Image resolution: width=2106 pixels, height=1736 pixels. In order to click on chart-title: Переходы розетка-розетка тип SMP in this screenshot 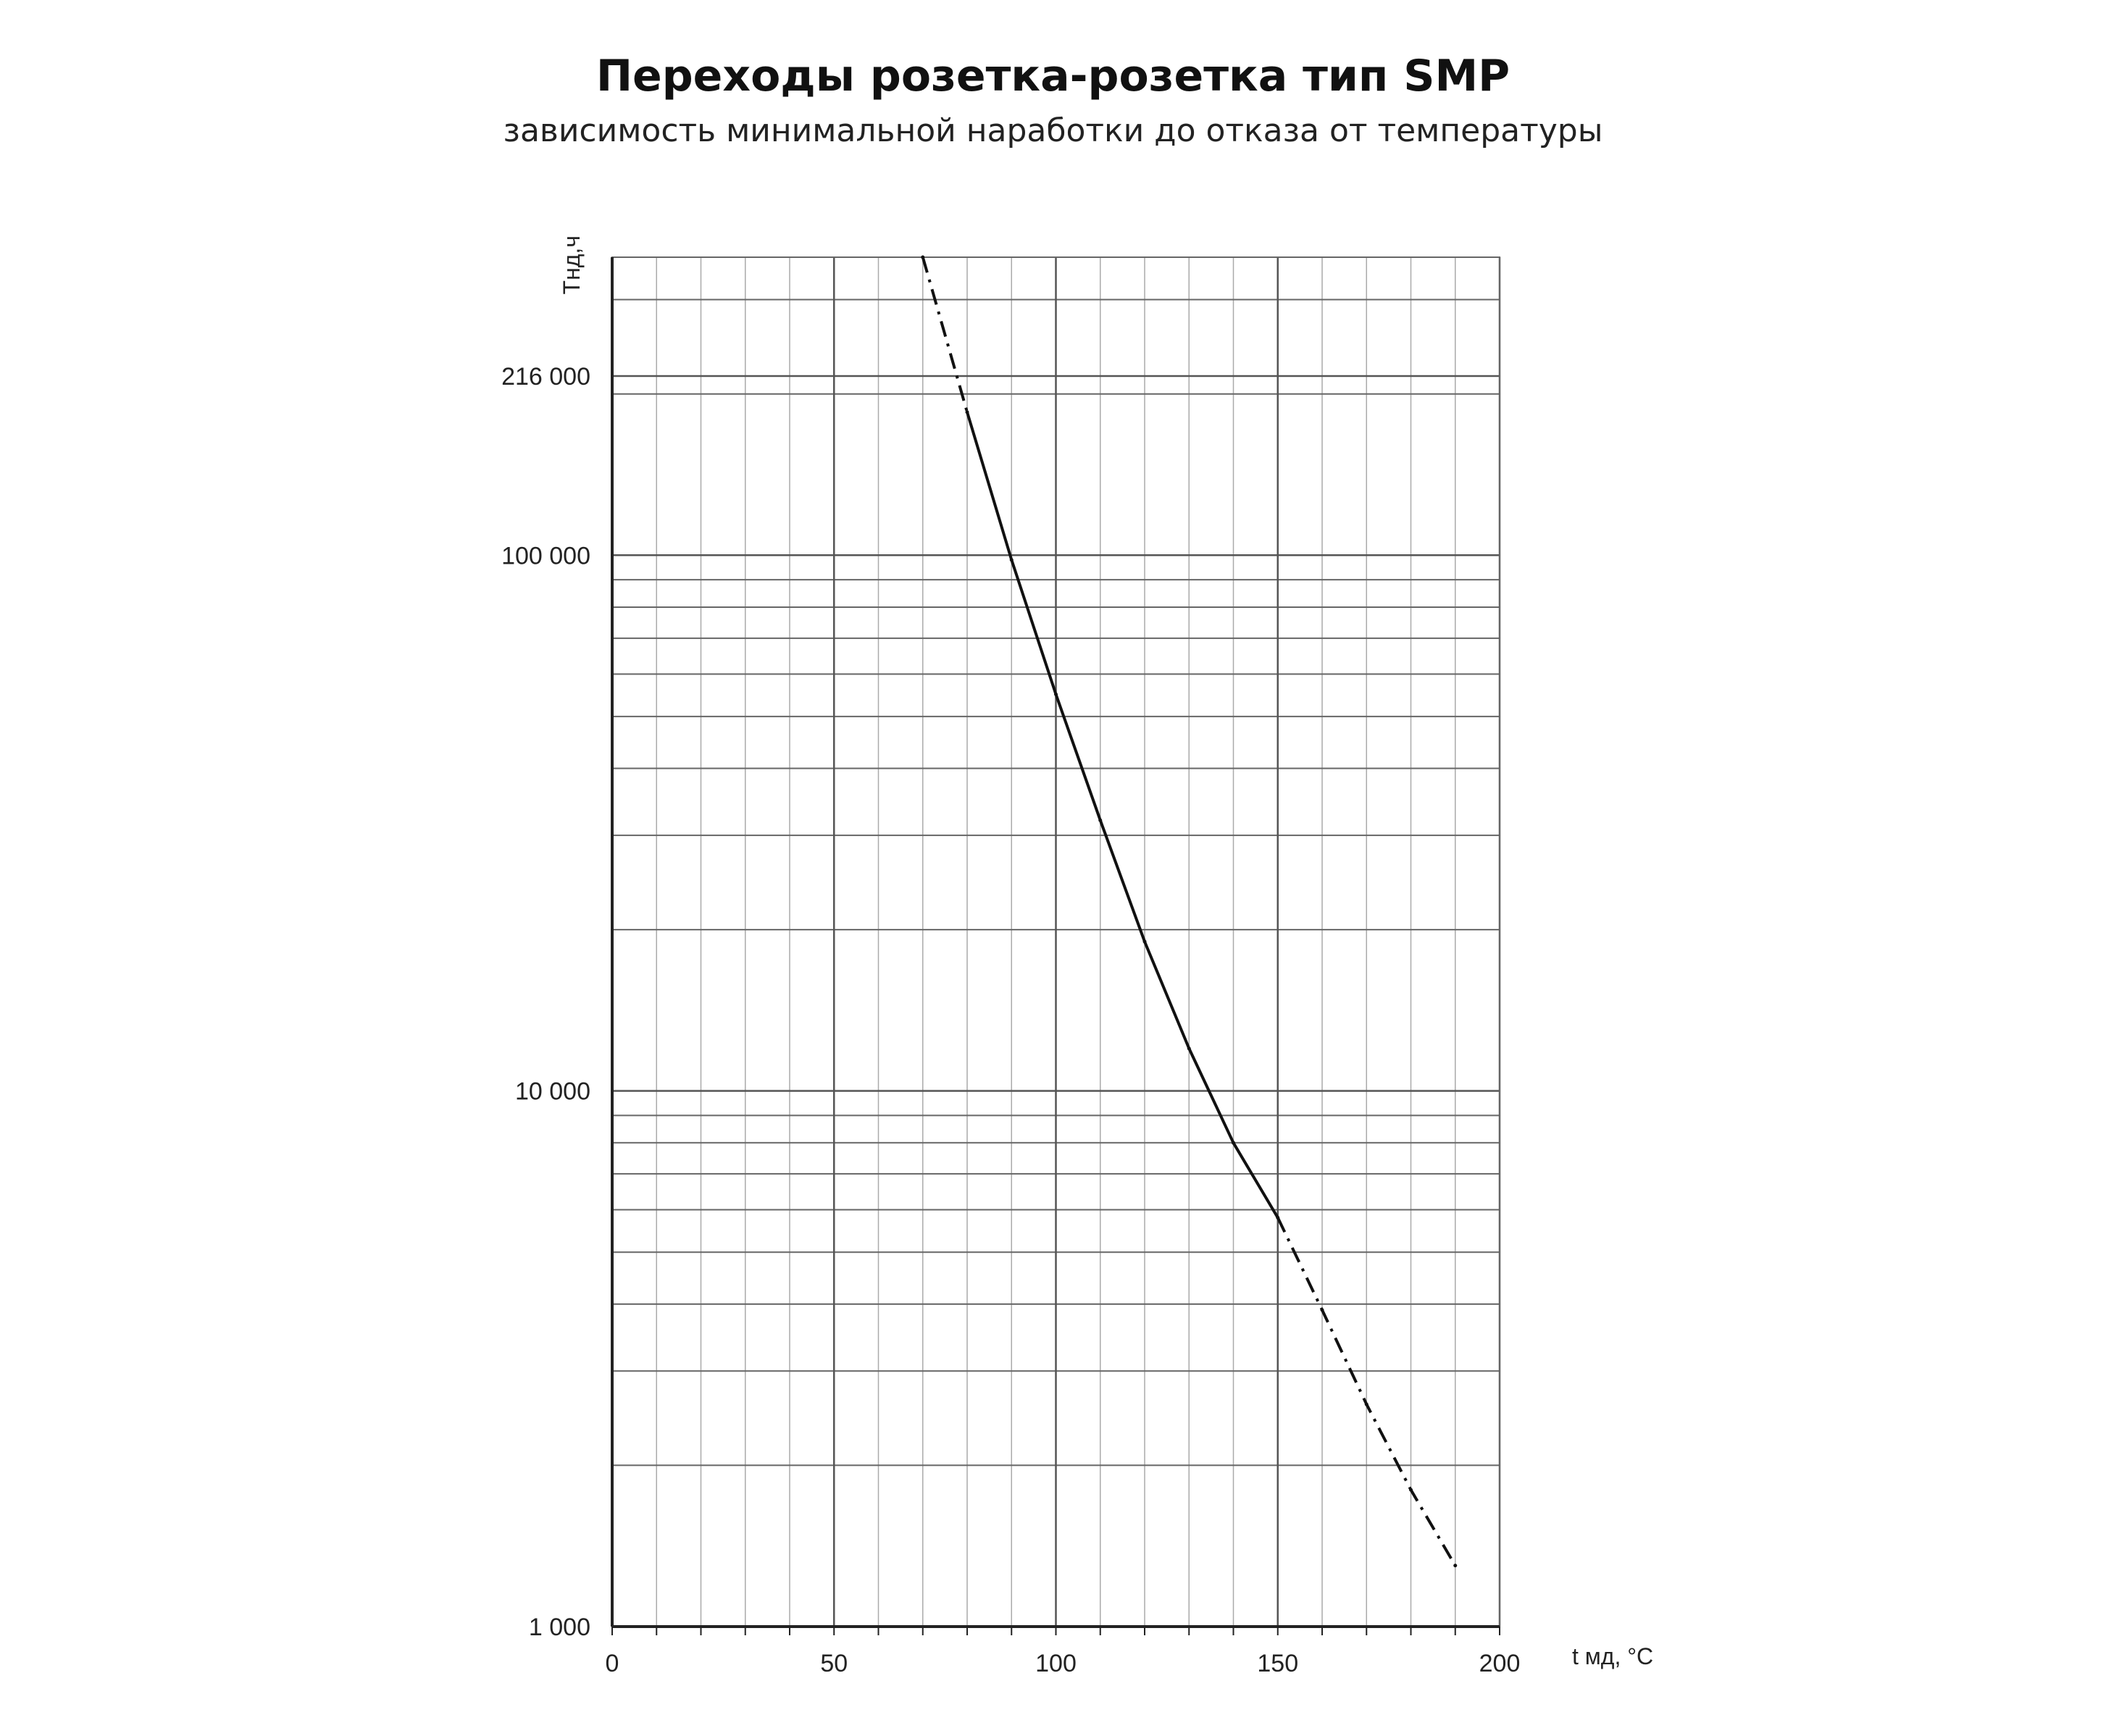, I will do `click(1053, 76)`.